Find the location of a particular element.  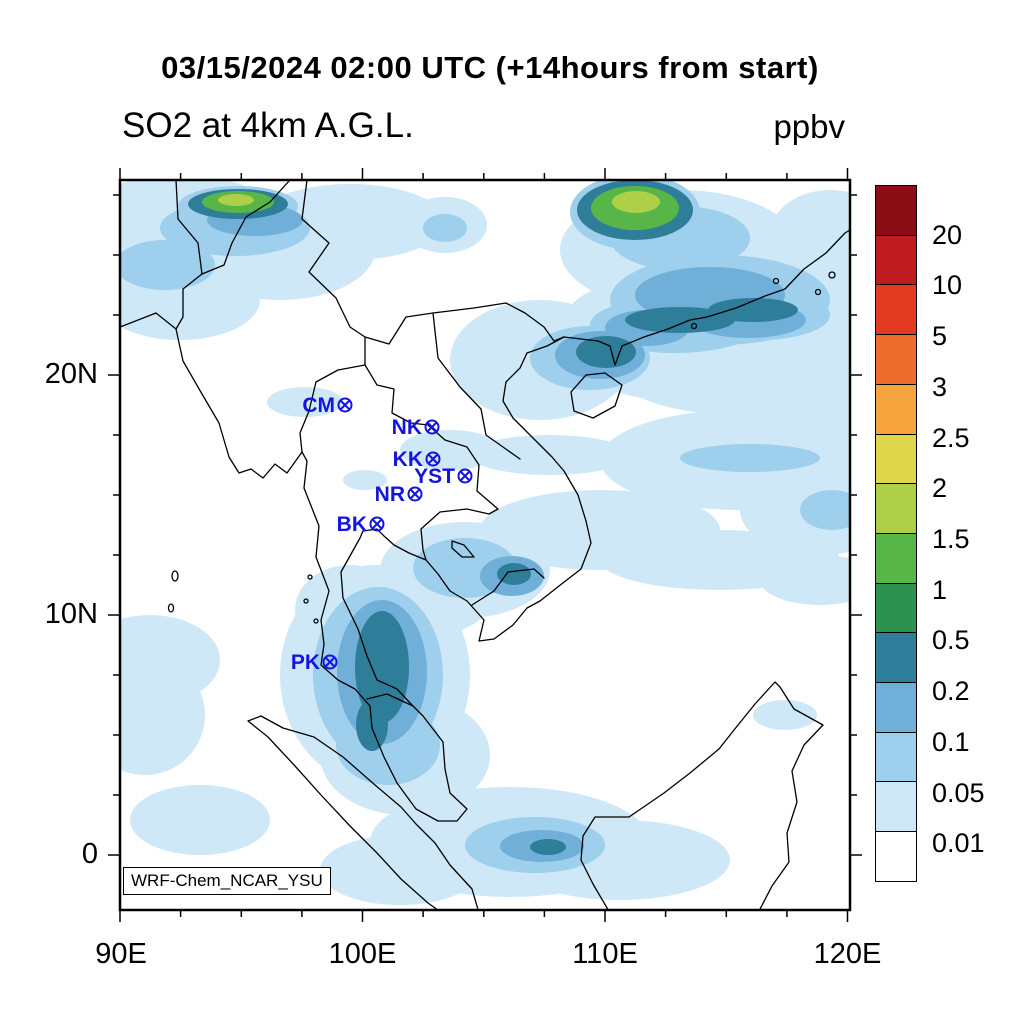

colorbar-tick-label: 5 is located at coordinates (940, 336).